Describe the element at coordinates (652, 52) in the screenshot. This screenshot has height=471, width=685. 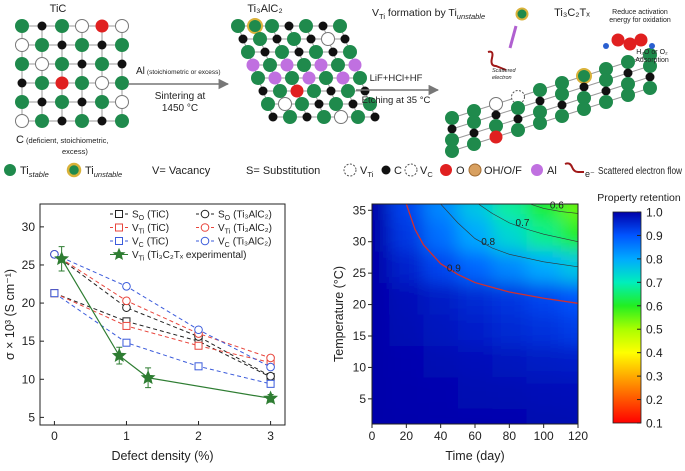
I see `adsorption-note: H₂O or O₂` at that location.